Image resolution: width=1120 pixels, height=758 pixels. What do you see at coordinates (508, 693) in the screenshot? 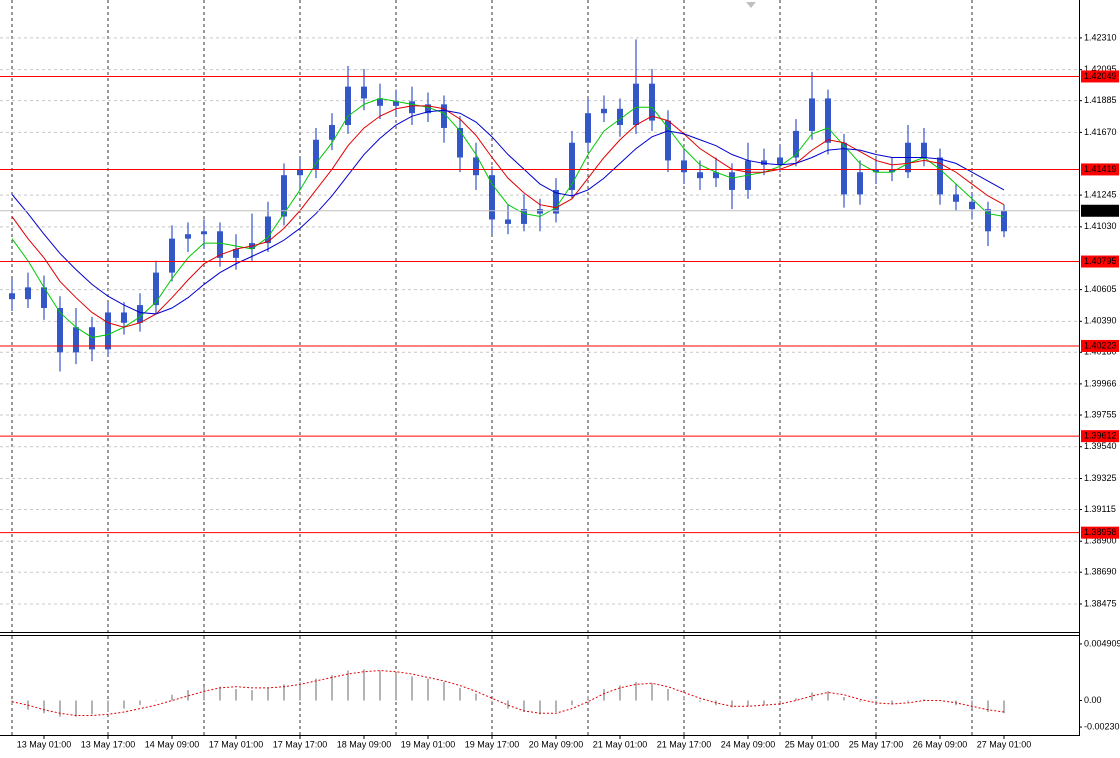
I see `signal-line` at bounding box center [508, 693].